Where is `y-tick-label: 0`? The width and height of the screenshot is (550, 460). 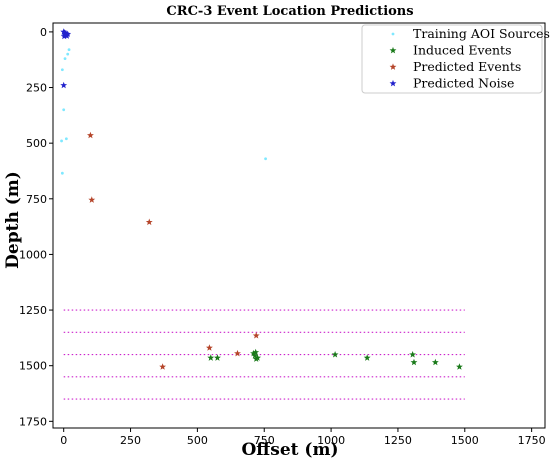 y-tick-label: 0 is located at coordinates (43, 32).